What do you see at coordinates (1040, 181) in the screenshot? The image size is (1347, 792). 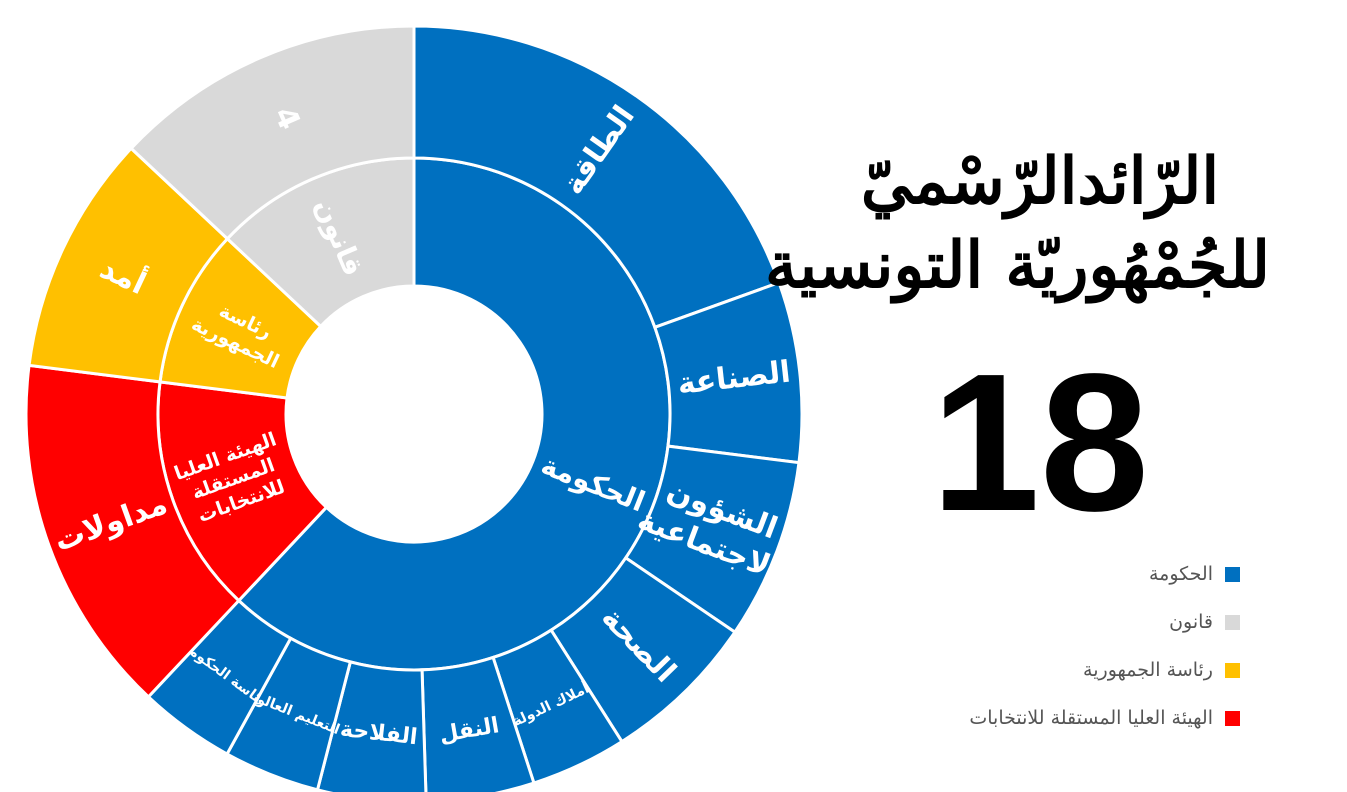 I see `title-line-1: الرّائدالرّسْميّ` at bounding box center [1040, 181].